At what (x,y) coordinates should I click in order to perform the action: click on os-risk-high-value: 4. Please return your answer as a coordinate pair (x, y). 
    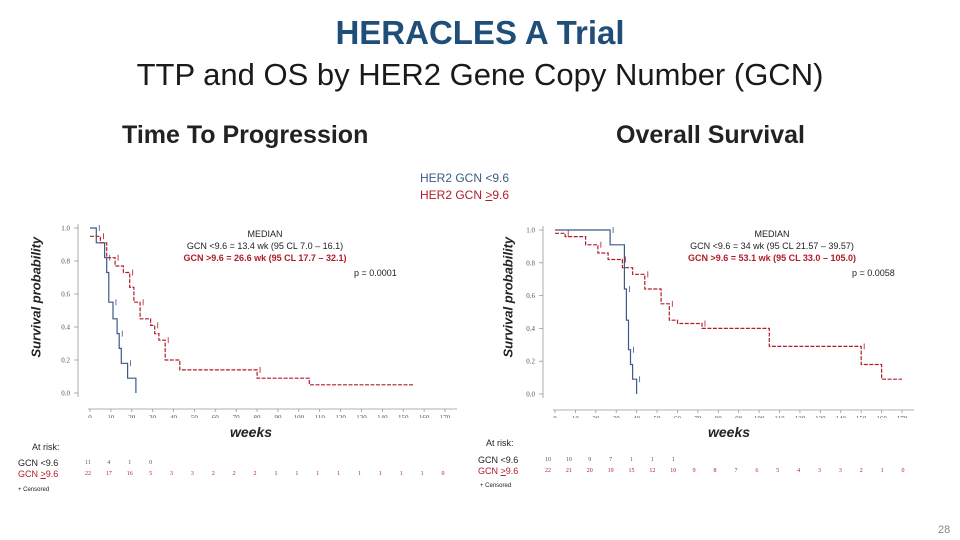
    Looking at the image, I should click on (798, 471).